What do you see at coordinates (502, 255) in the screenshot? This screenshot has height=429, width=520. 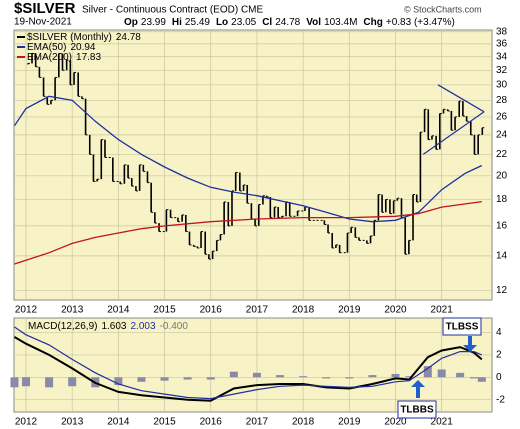 I see `y-tick-label: 14` at bounding box center [502, 255].